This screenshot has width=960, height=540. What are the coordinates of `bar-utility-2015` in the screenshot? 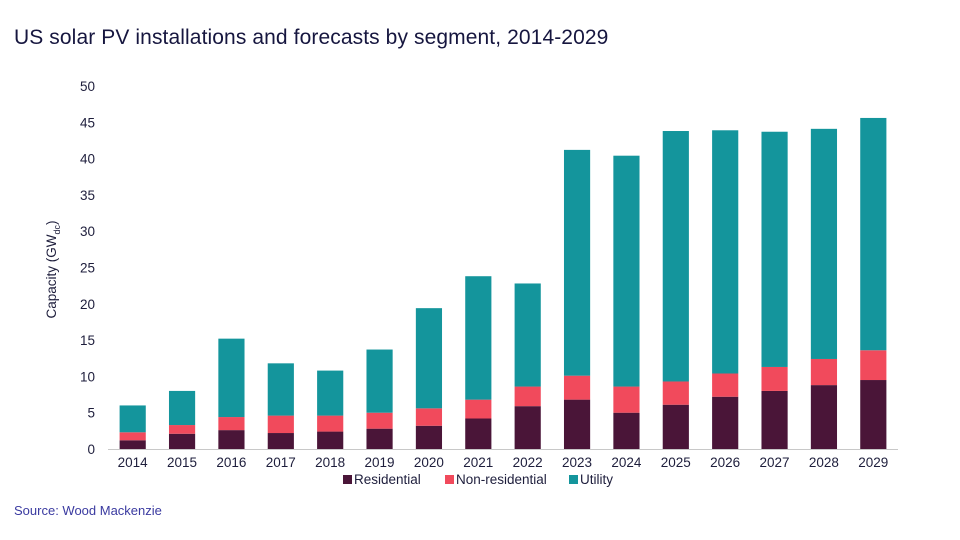 It's located at (182, 408).